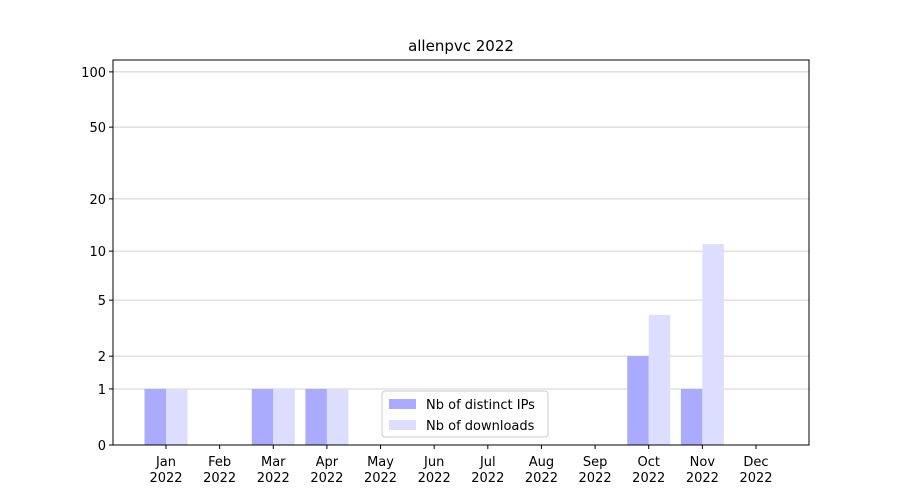 The height and width of the screenshot is (504, 900). I want to click on chart-title: allenpvc 2022, so click(461, 46).